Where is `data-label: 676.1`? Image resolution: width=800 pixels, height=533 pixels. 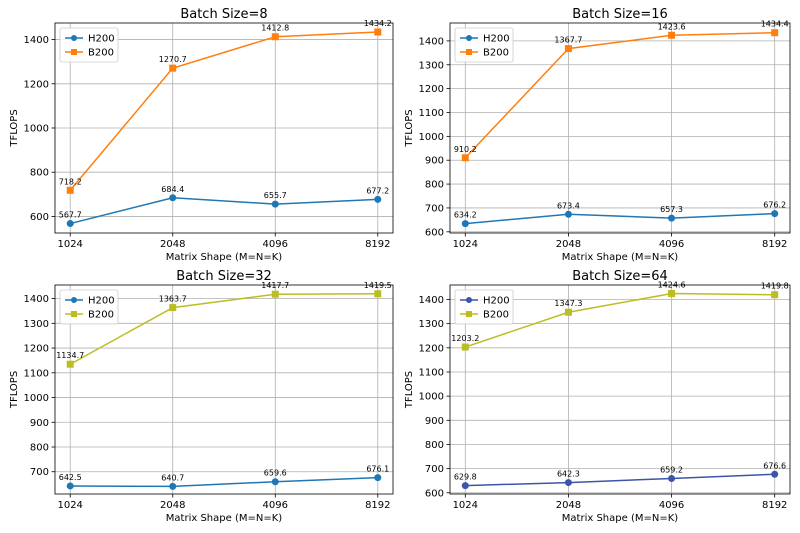
data-label: 676.1 is located at coordinates (377, 469).